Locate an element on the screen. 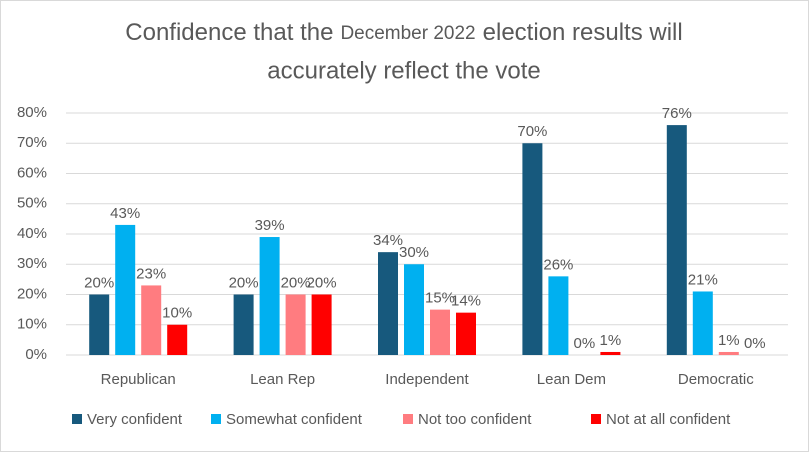  data-label: 26% is located at coordinates (558, 264).